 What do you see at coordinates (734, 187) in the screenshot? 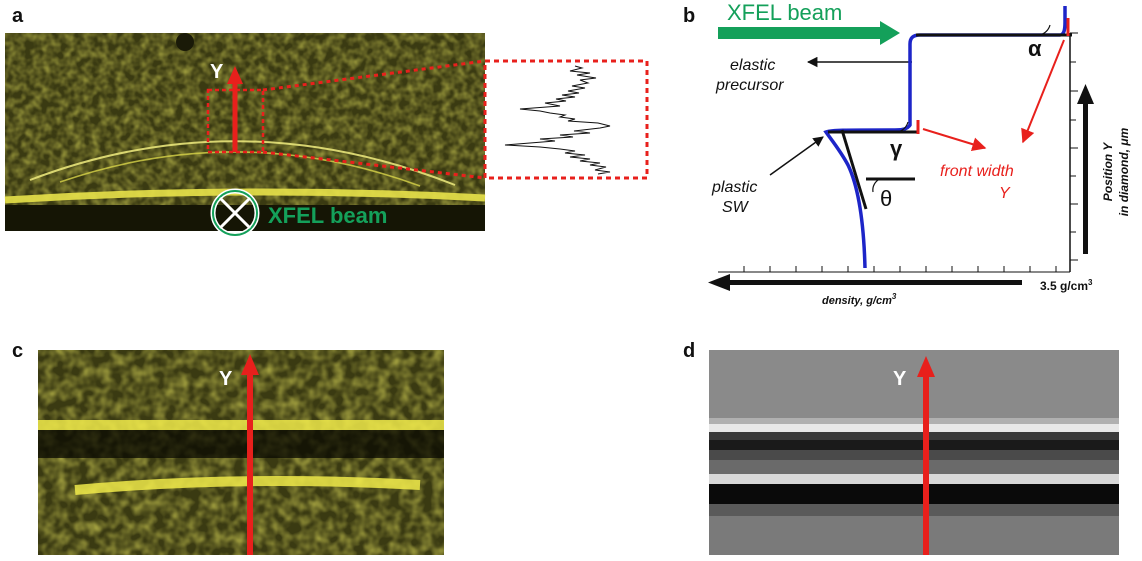
I see `panel-b-plastic-label-1: plastic` at bounding box center [734, 187].